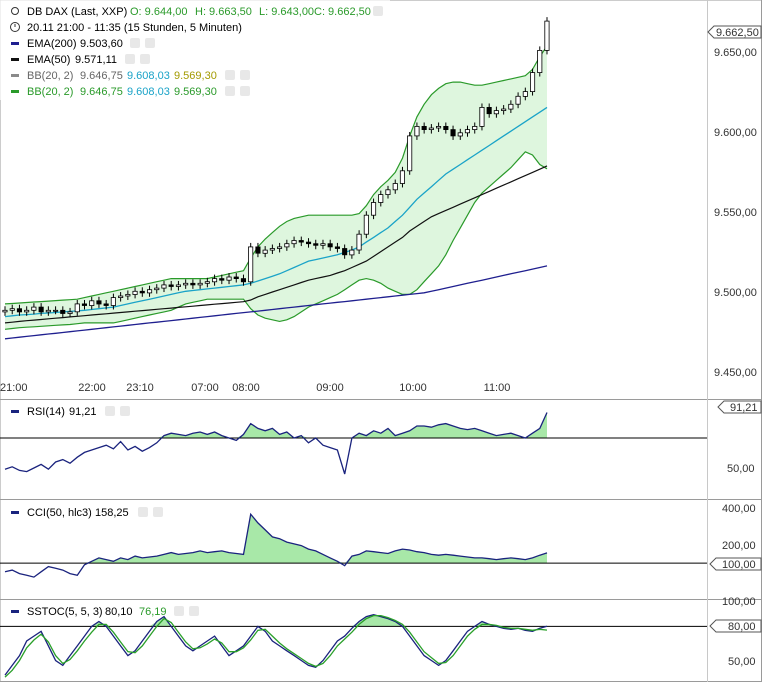  What do you see at coordinates (735, 564) in the screenshot?
I see `cci-badge: 100,00` at bounding box center [735, 564].